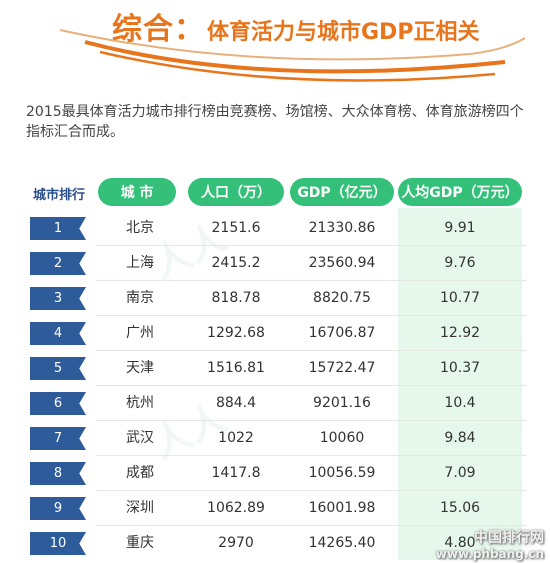 The width and height of the screenshot is (550, 563). What do you see at coordinates (58, 508) in the screenshot?
I see `rank-badge: 9` at bounding box center [58, 508].